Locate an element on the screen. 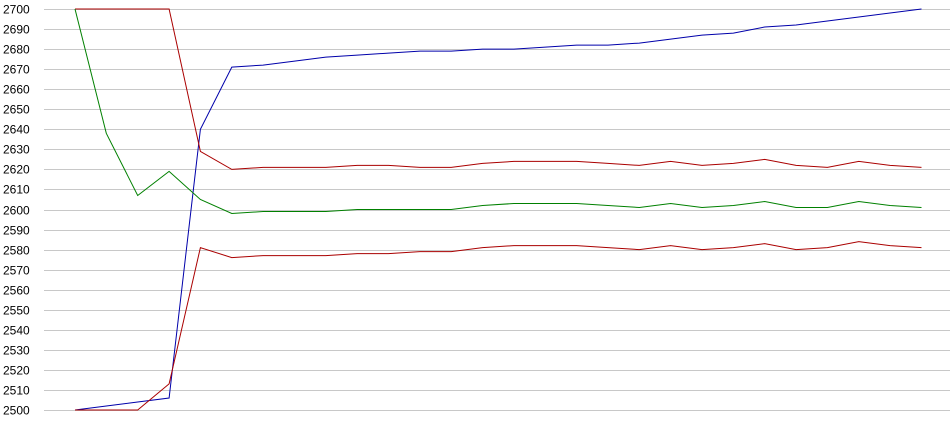 The image size is (950, 435). y-tick-label: 2580 is located at coordinates (16, 251).